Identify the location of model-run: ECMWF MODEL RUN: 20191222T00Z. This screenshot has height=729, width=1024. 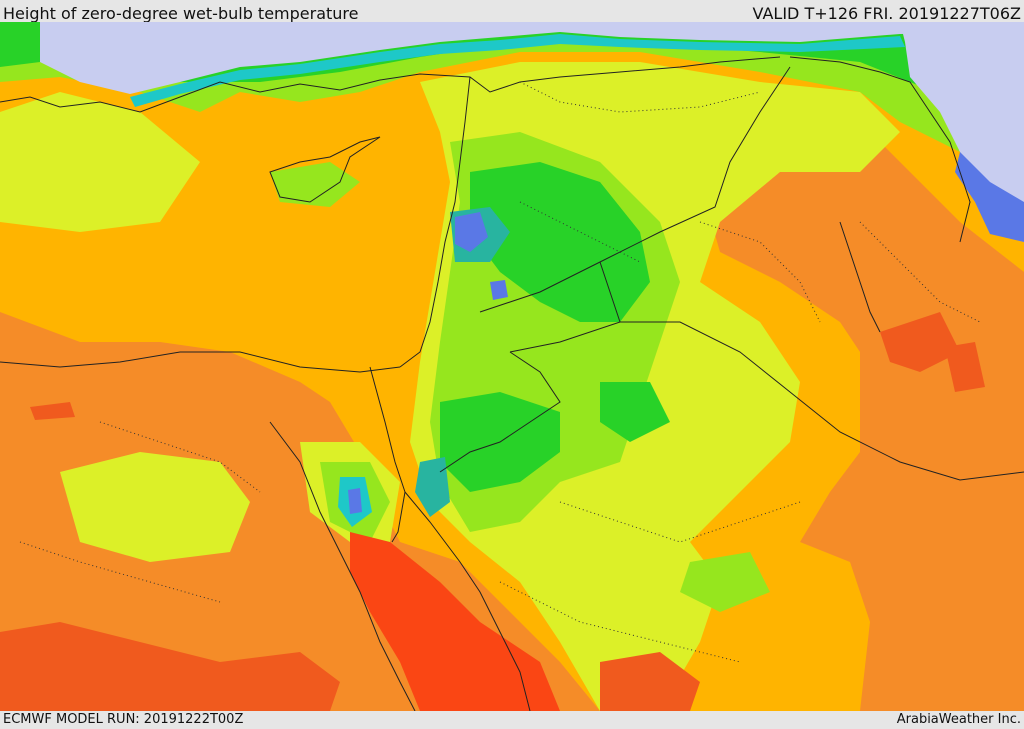
(123, 719).